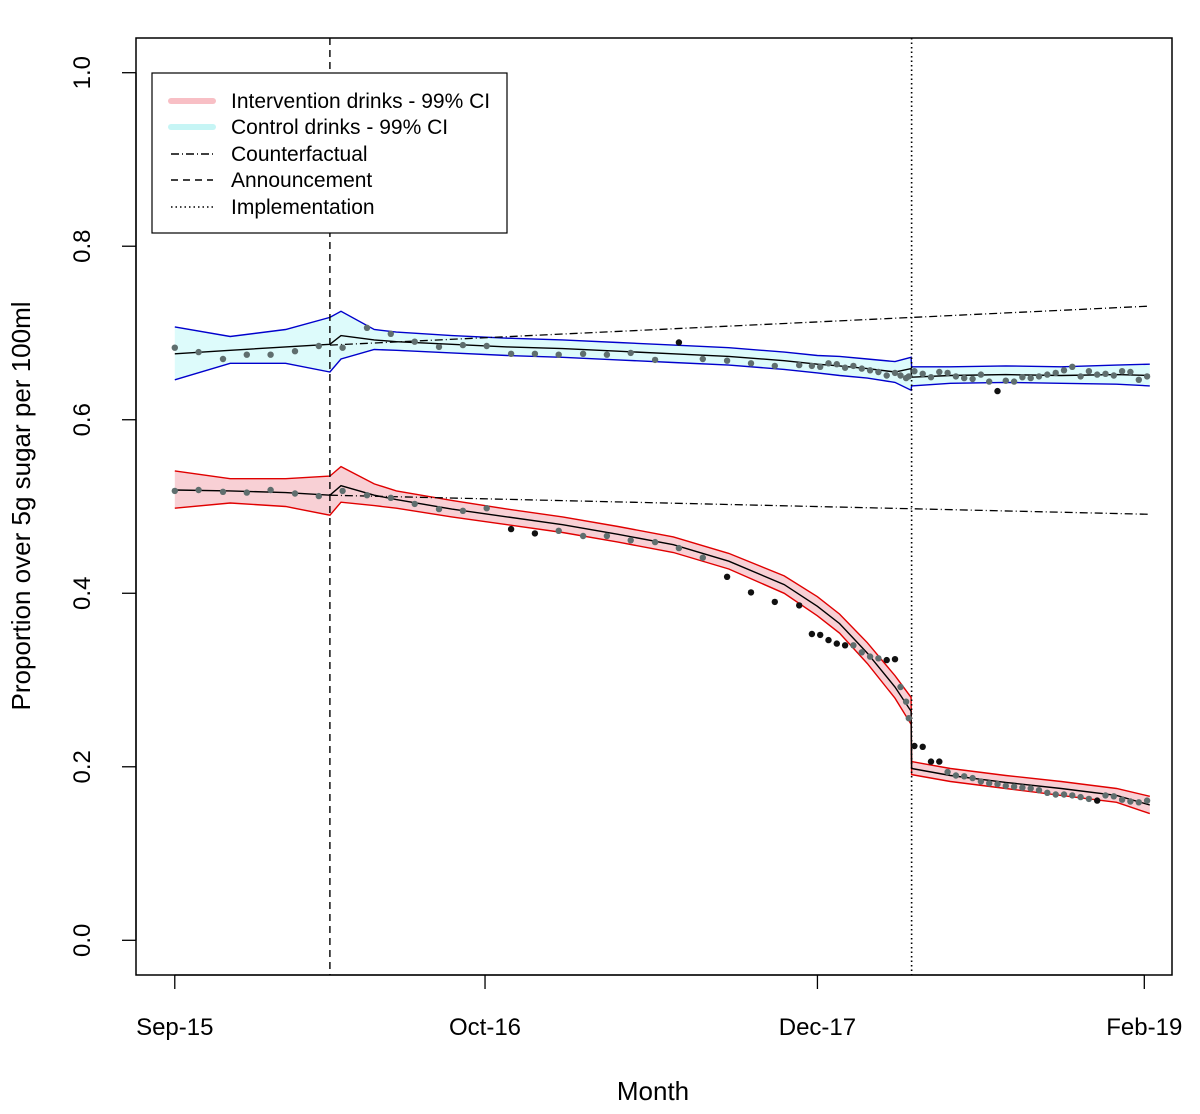 This screenshot has height=1114, width=1200. Describe the element at coordinates (360, 101) in the screenshot. I see `legend-label-intervention: Intervention drinks - 99% CI` at that location.